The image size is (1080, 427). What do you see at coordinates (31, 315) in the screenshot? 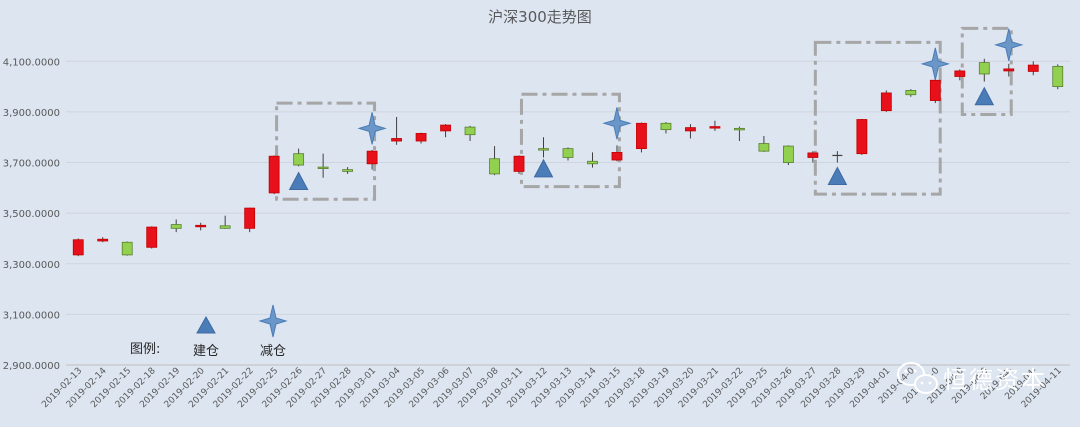
I see `y-tick-label: 3,100.0000` at bounding box center [31, 315].